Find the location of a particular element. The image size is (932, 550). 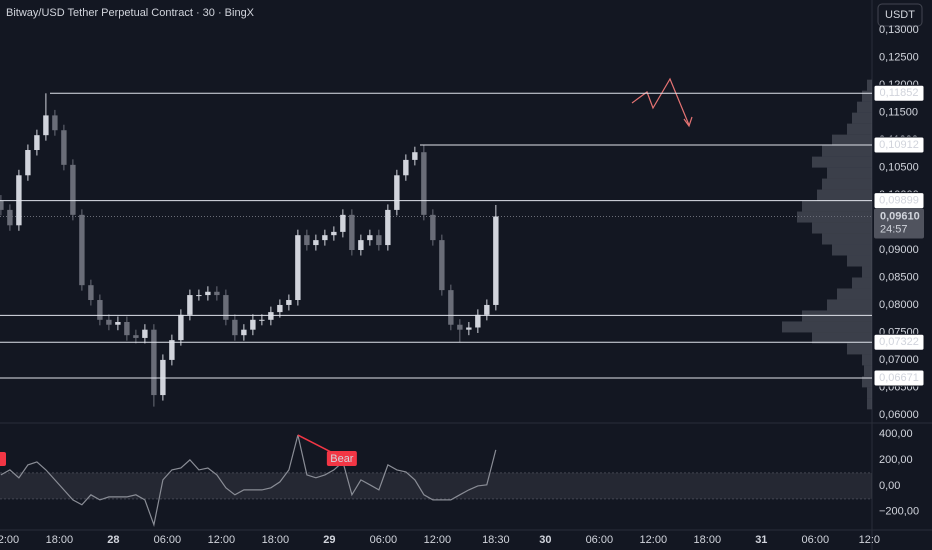

indicator-tick-label: 200,00 is located at coordinates (896, 460).